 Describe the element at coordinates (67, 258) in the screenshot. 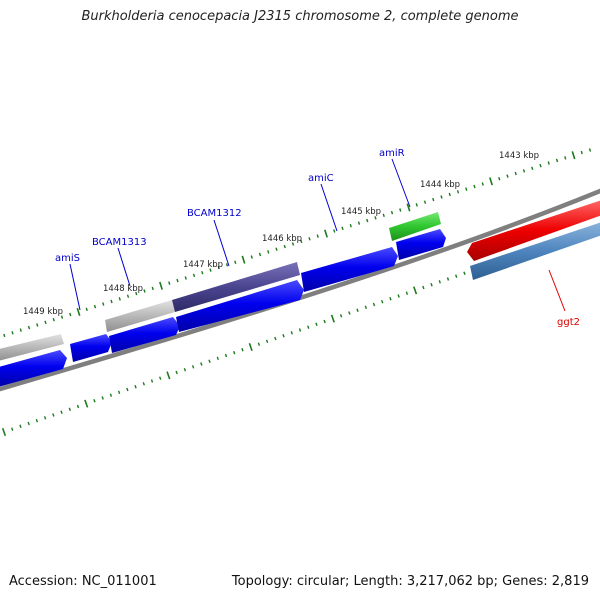

I see `gene-label-amiS: amiS` at that location.